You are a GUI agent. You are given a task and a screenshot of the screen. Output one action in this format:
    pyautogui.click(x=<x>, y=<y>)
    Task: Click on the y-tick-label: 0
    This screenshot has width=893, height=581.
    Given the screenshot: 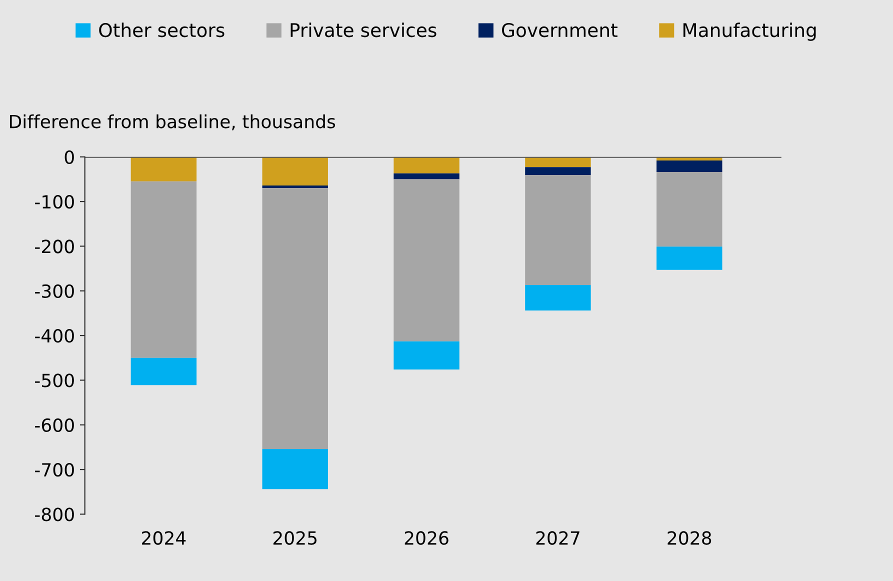 What is the action you would take?
    pyautogui.click(x=69, y=157)
    